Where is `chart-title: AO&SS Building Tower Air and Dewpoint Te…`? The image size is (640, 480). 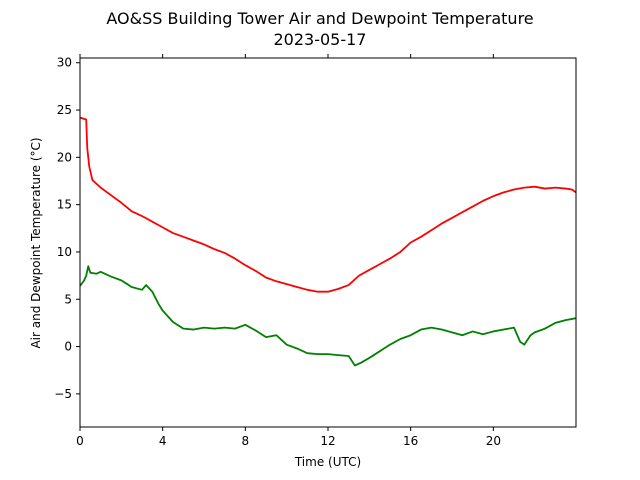
chart-title: AO&SS Building Tower Air and Dewpoint Te… is located at coordinates (319, 18).